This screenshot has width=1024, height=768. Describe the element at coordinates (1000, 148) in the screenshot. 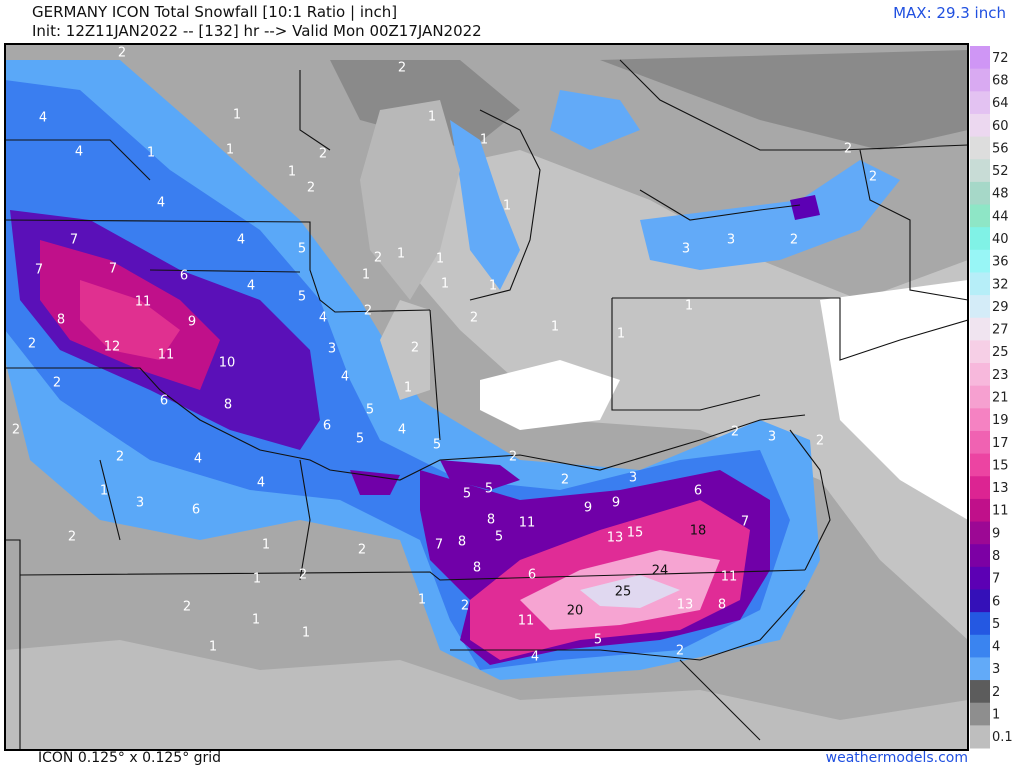

I see `colorbar-label: 56` at that location.